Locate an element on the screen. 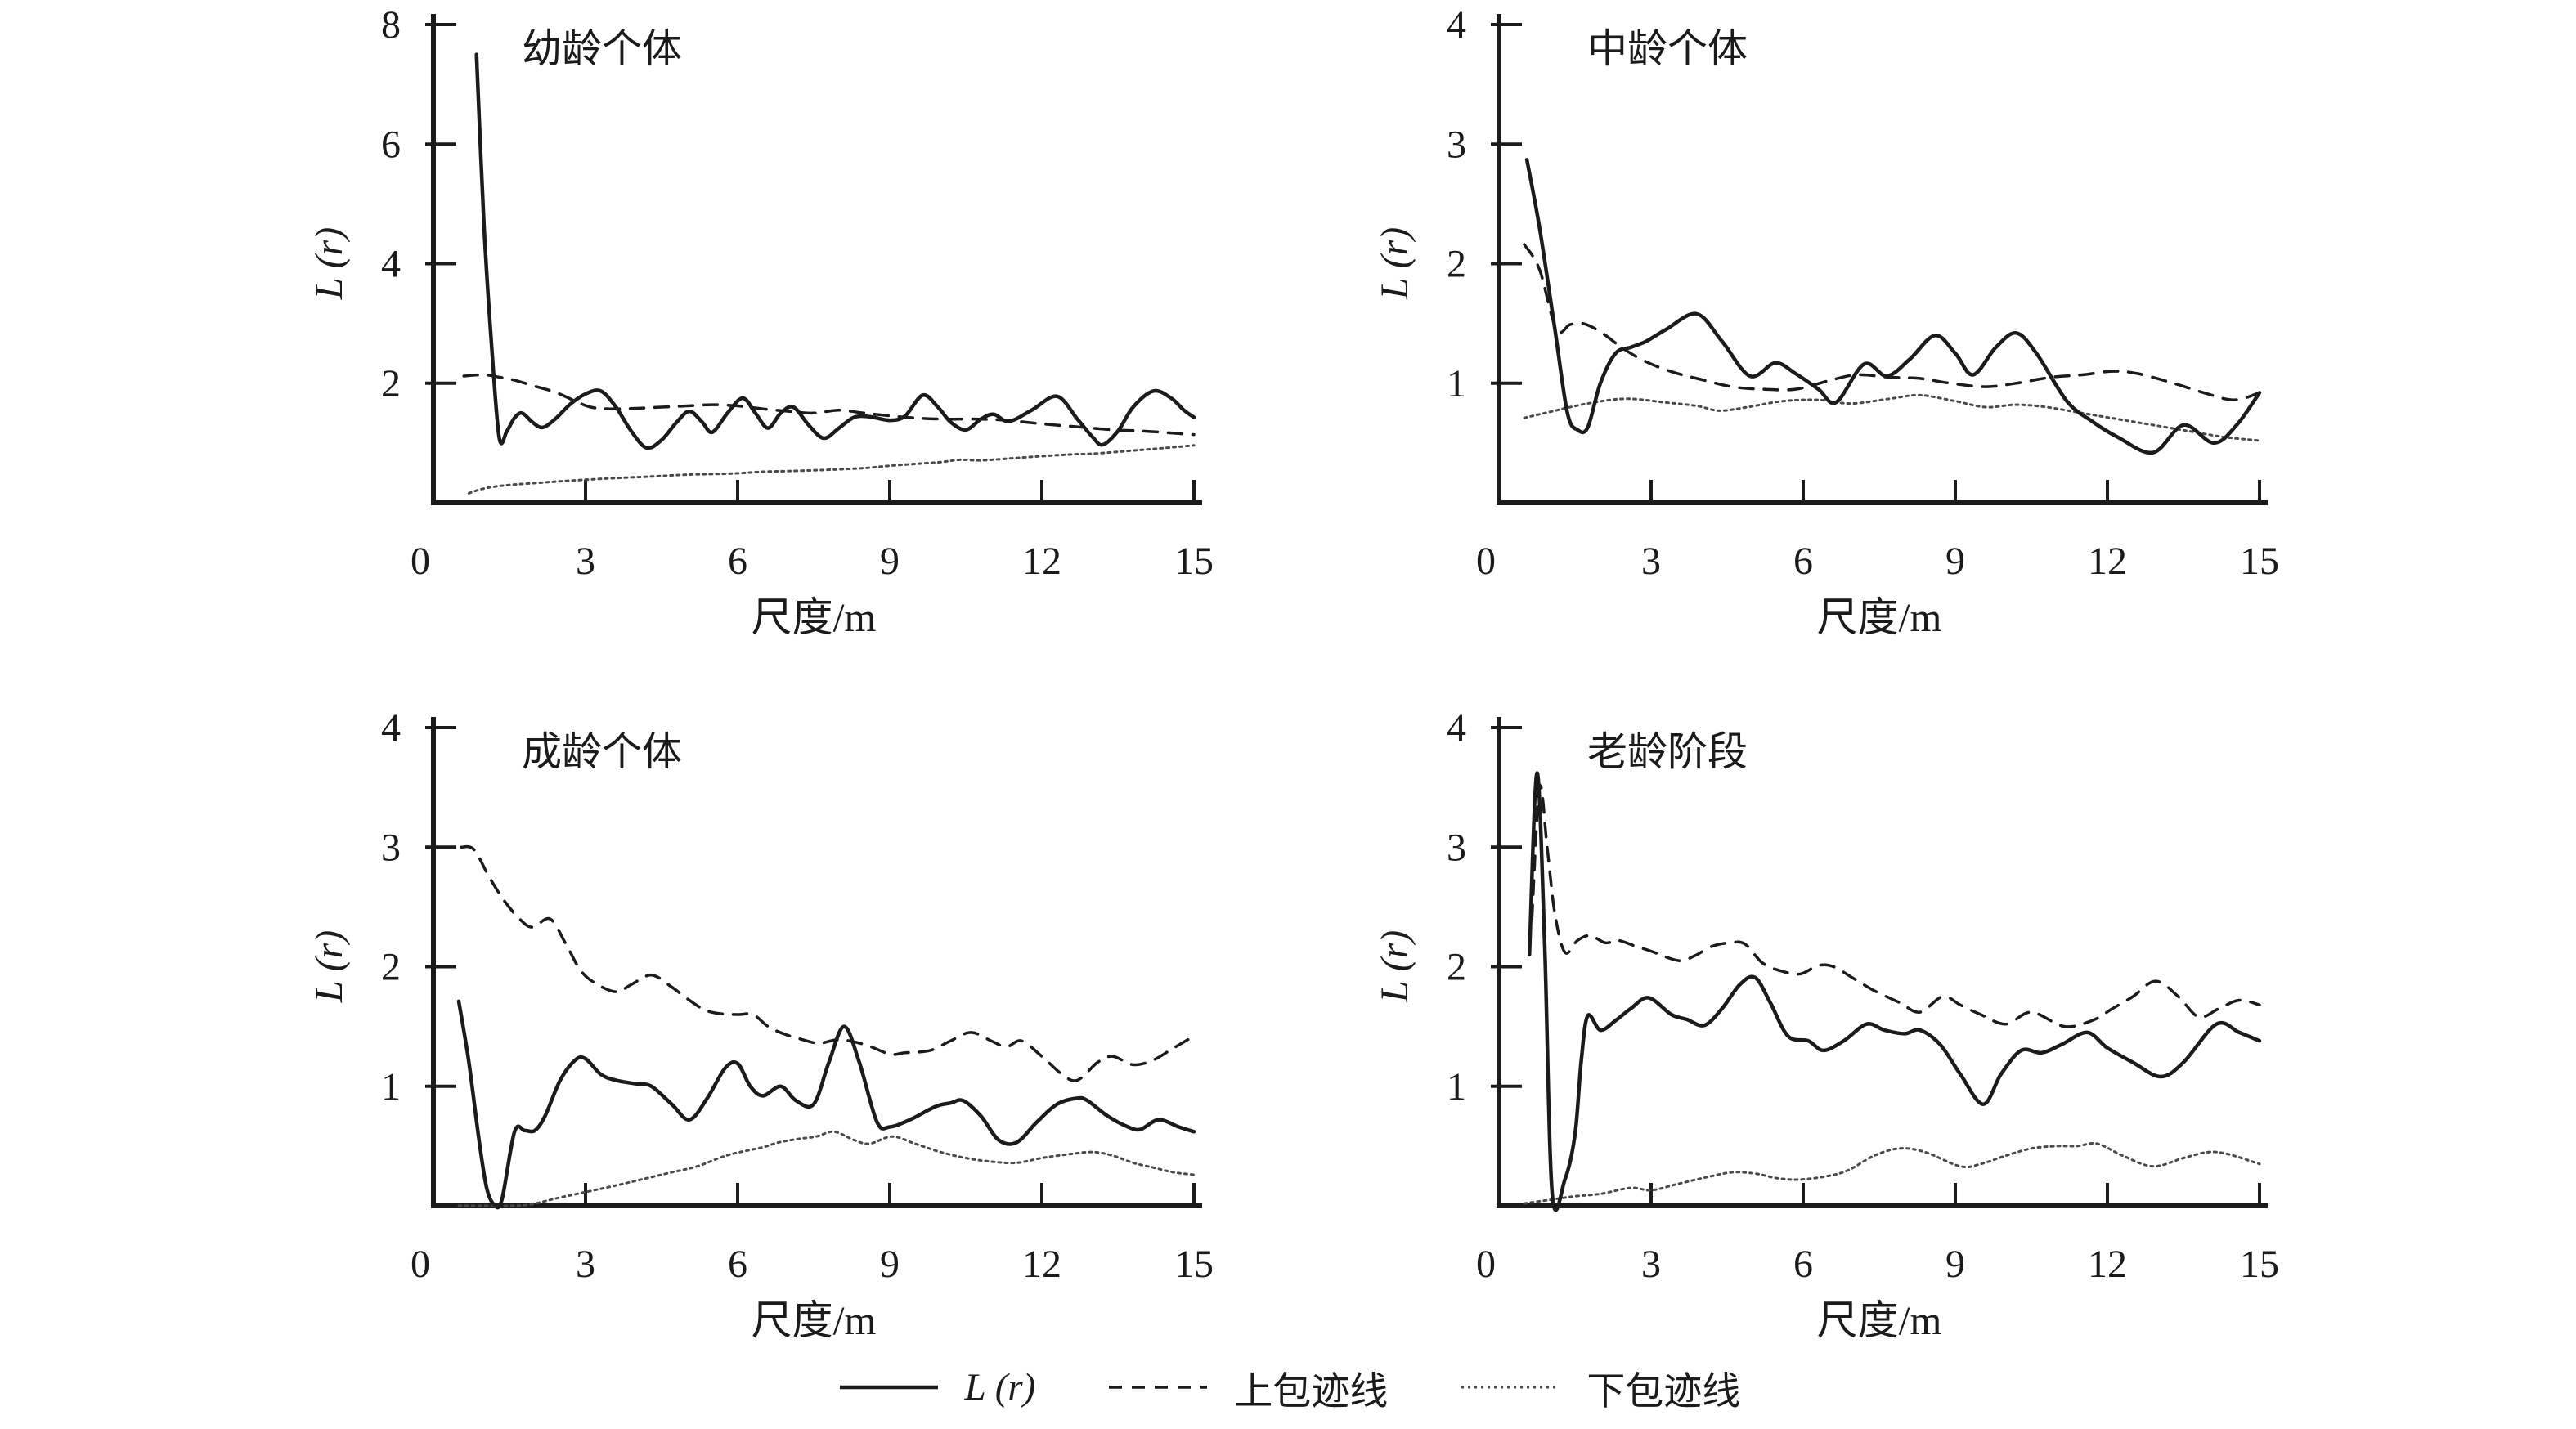  legend-label-lr: L (r) is located at coordinates (1000, 1387).